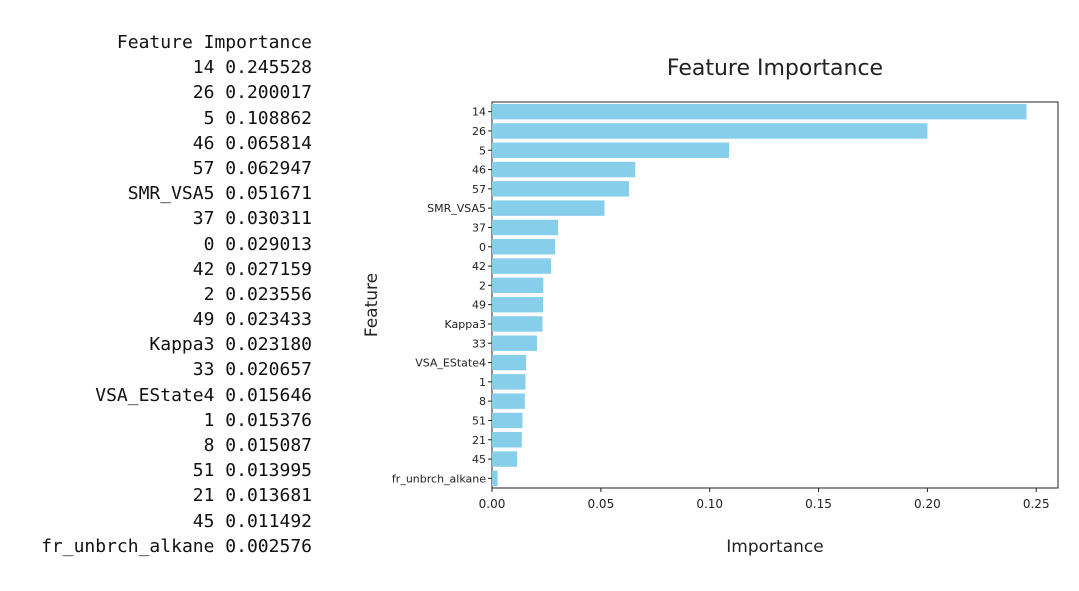  Describe the element at coordinates (268, 395) in the screenshot. I see `table-cell-importance: 0.015646` at that location.